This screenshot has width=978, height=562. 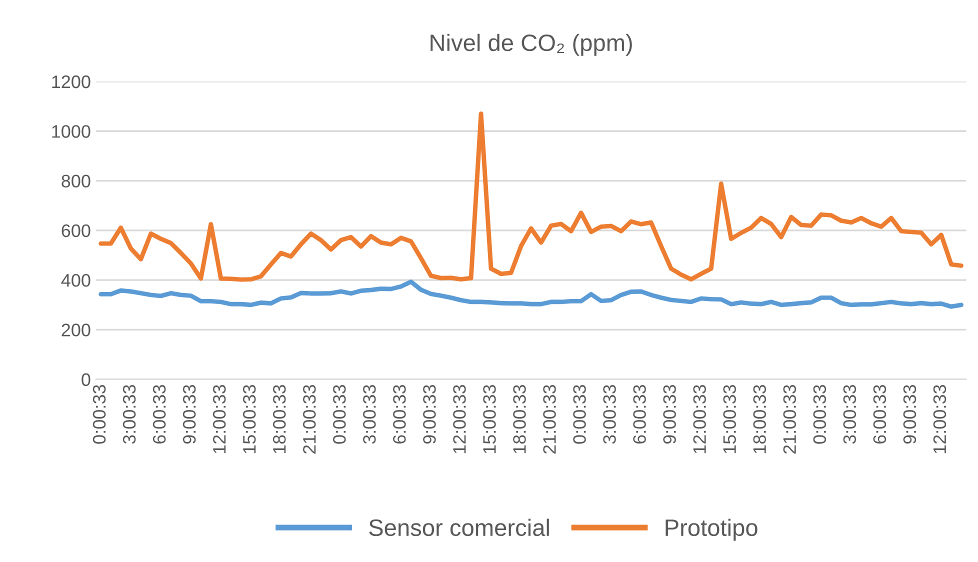 I want to click on line-series, so click(x=531, y=294).